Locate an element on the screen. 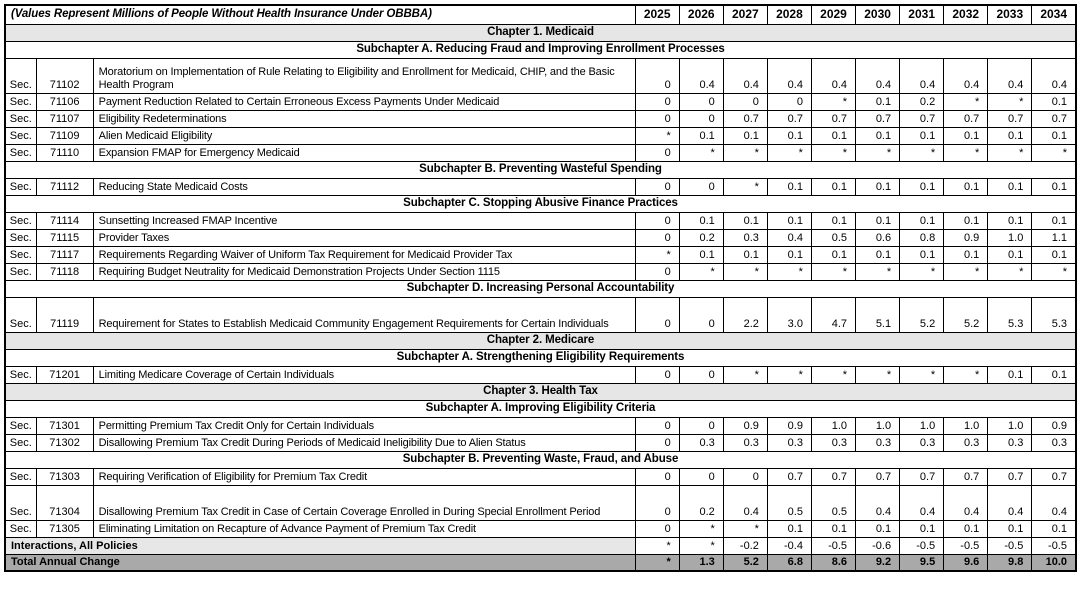 The height and width of the screenshot is (590, 1081). value-2033: 5.3 is located at coordinates (1010, 314).